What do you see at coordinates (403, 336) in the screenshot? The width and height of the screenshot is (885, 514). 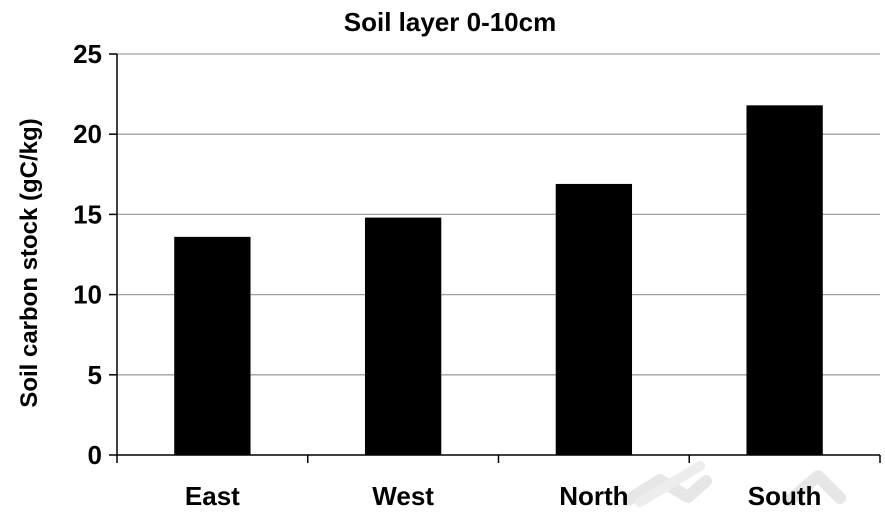 I see `bar-west` at bounding box center [403, 336].